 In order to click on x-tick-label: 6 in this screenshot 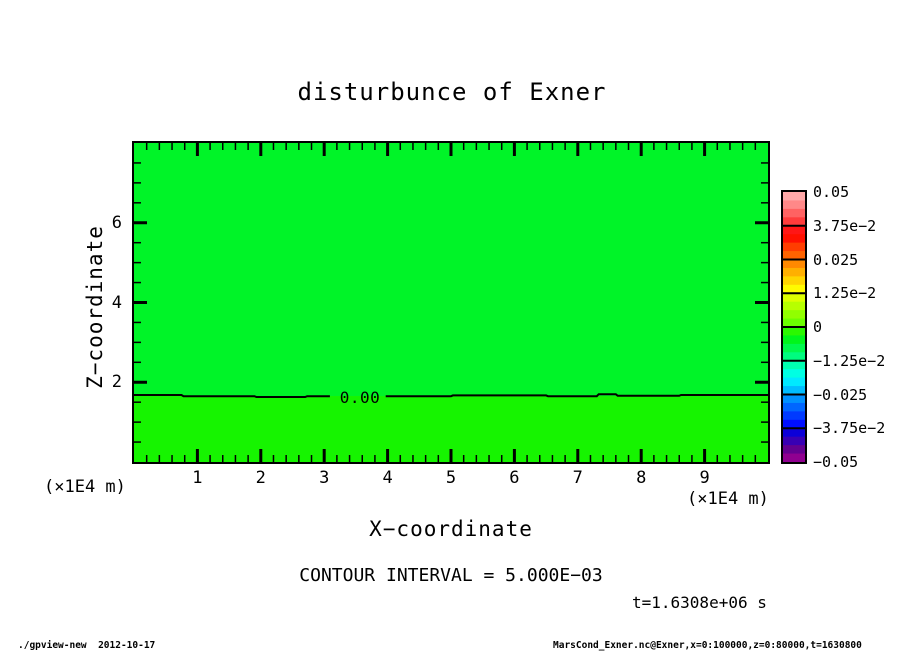, I will do `click(514, 478)`.